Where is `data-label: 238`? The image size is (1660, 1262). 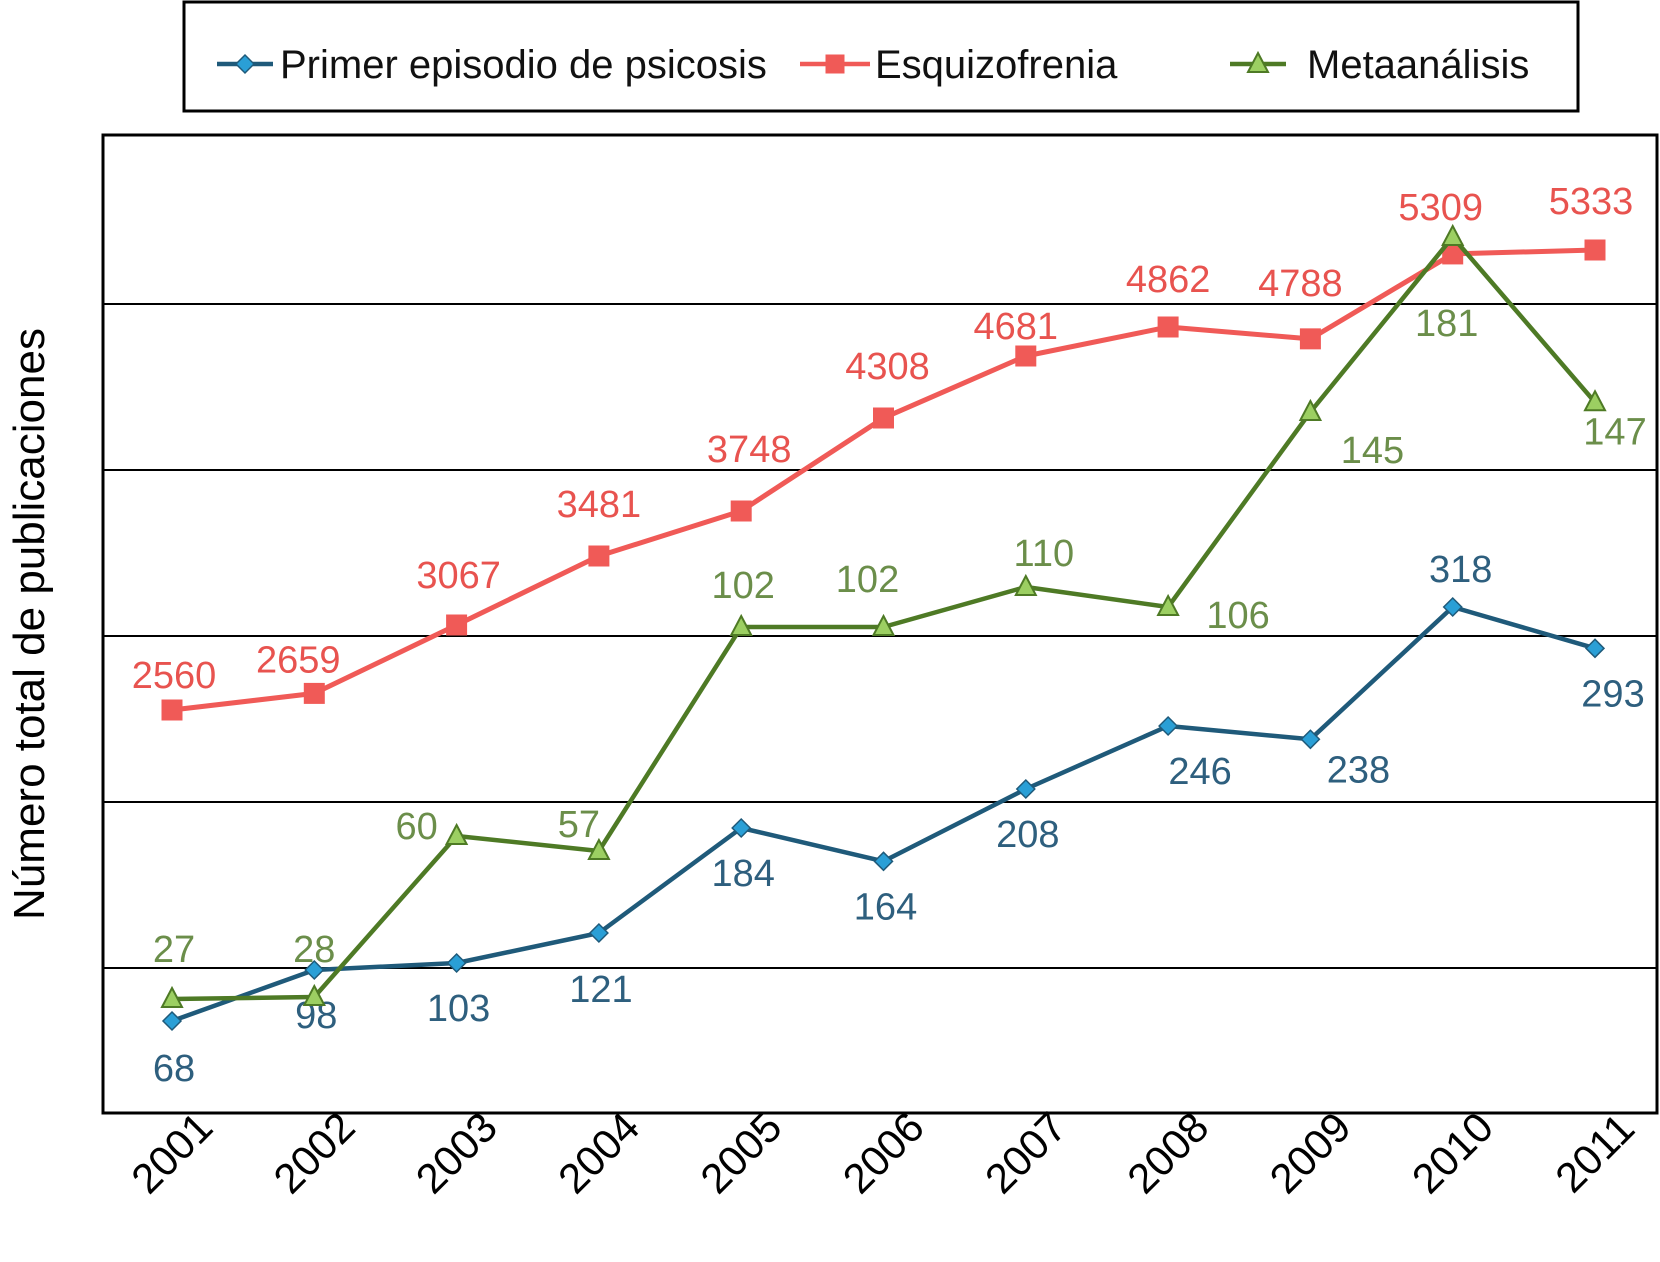 data-label: 238 is located at coordinates (1358, 770).